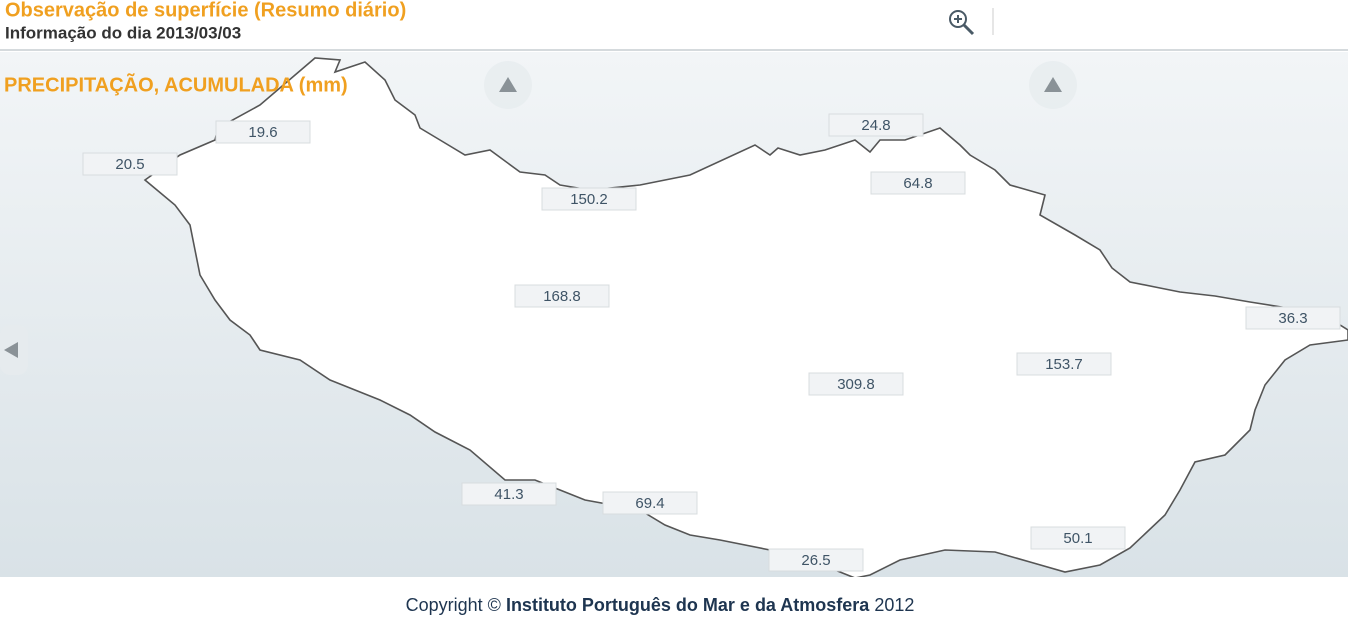 The image size is (1348, 625). I want to click on station-value: 150.2, so click(589, 199).